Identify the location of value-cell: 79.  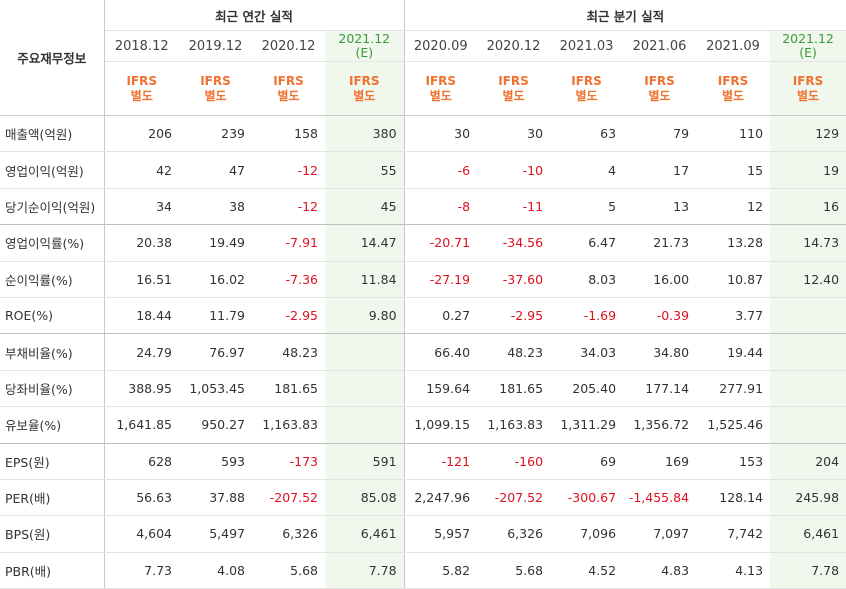
(660, 134).